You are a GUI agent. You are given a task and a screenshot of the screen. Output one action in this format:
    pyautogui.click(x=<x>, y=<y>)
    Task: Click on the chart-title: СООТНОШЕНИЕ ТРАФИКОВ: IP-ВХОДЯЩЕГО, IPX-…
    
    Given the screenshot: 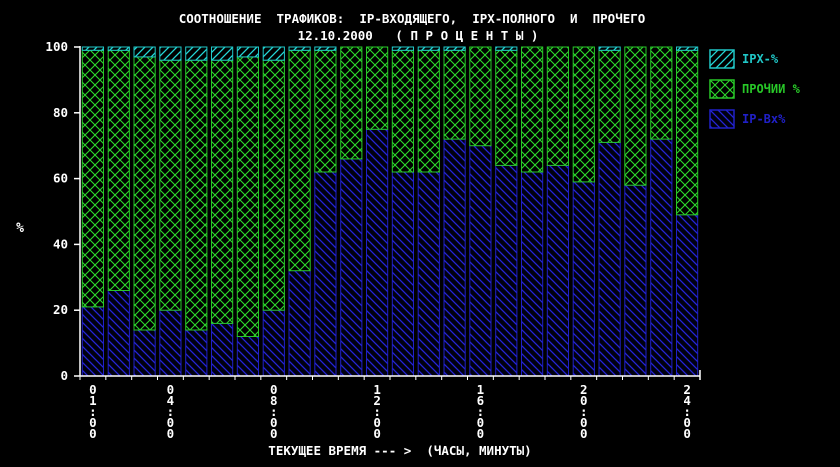 What is the action you would take?
    pyautogui.click(x=412, y=18)
    